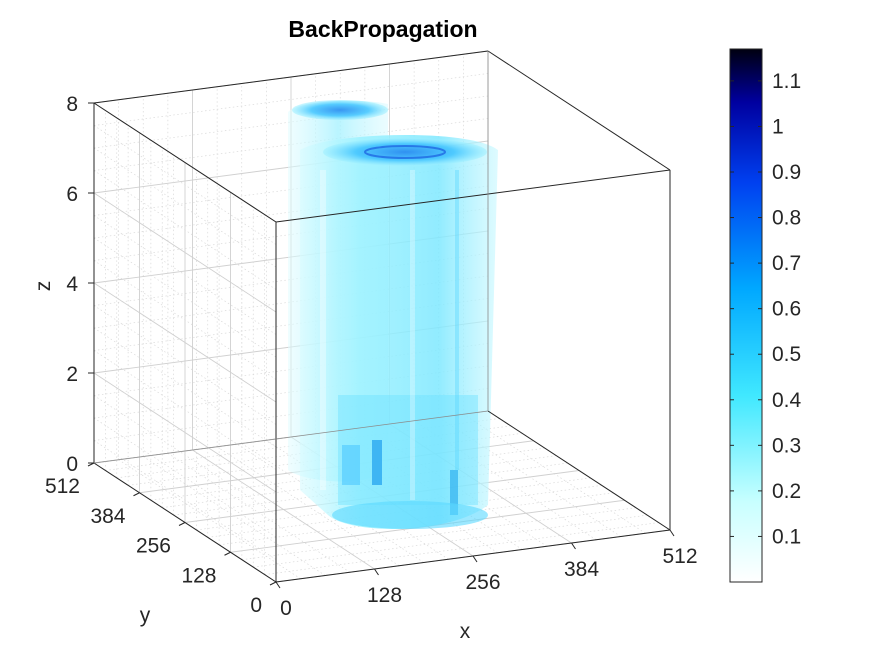  What do you see at coordinates (787, 400) in the screenshot?
I see `colorbar-tick-label: 0.4` at bounding box center [787, 400].